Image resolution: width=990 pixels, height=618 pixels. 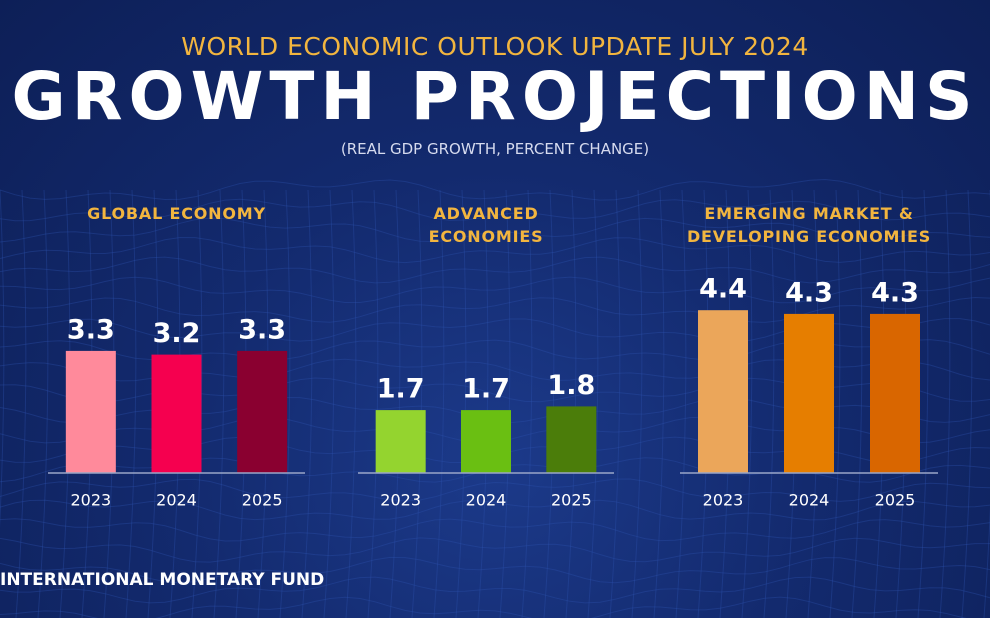 I want to click on chart-title: EMERGING MARKET & DEVELOPING ECONOMIES, so click(x=809, y=225).